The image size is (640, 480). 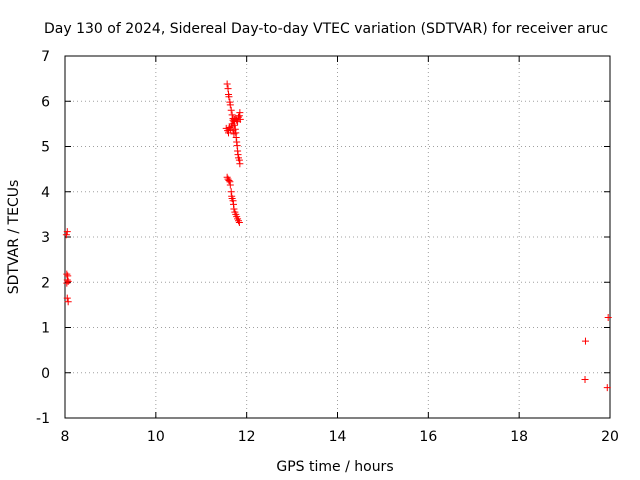 I want to click on x-tick-label: 14, so click(x=338, y=437).